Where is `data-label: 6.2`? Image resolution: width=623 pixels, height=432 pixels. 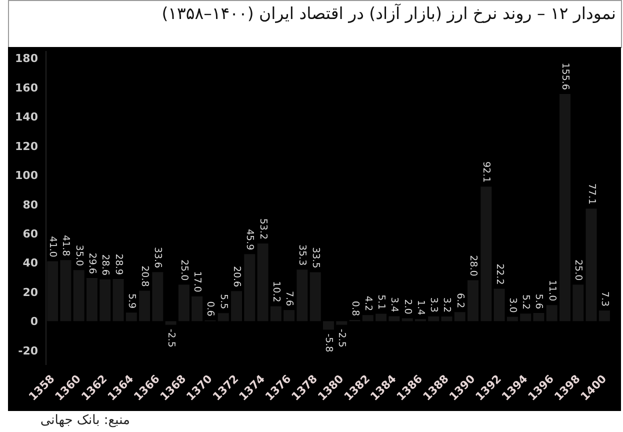 data-label: 6.2 is located at coordinates (460, 300).